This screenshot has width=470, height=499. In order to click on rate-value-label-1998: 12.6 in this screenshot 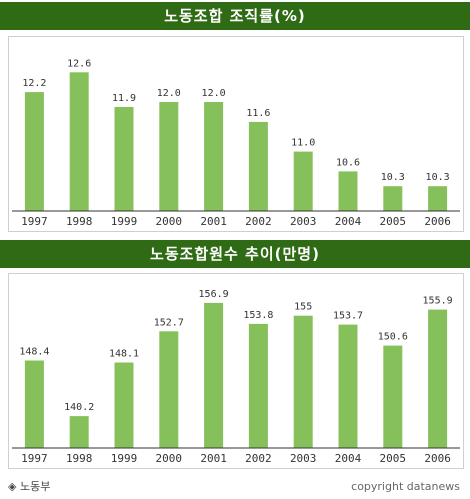, I will do `click(79, 63)`.